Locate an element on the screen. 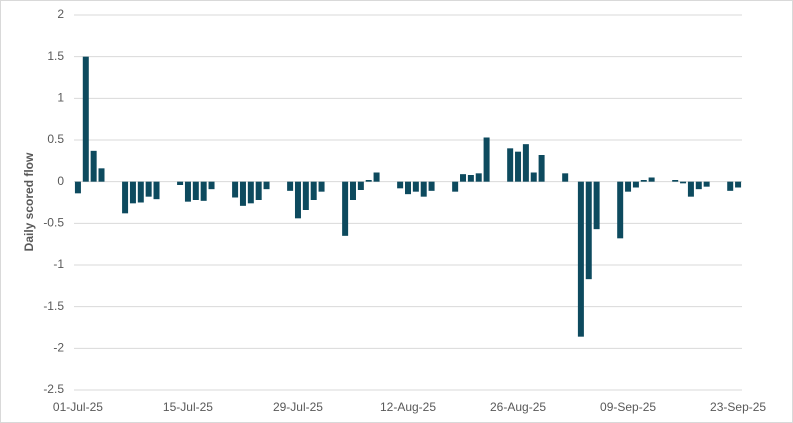 The image size is (793, 423). x-tick-label: 26-Aug-25 is located at coordinates (518, 407).